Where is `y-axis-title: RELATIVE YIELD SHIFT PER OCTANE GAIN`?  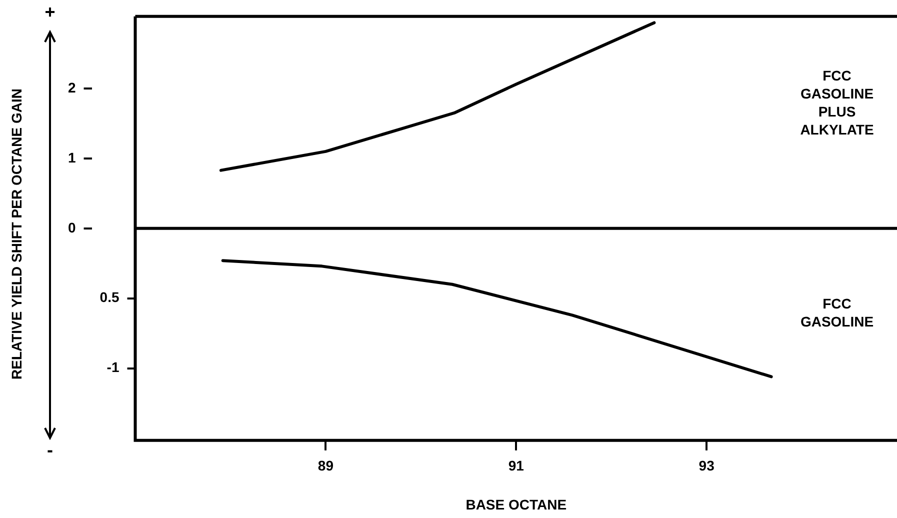
y-axis-title: RELATIVE YIELD SHIFT PER OCTANE GAIN is located at coordinates (16, 234).